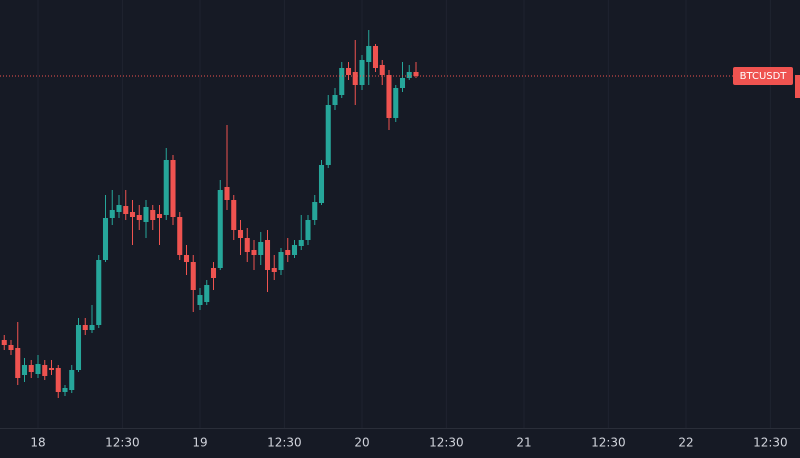  I want to click on symbol-label-bg, so click(763, 76).